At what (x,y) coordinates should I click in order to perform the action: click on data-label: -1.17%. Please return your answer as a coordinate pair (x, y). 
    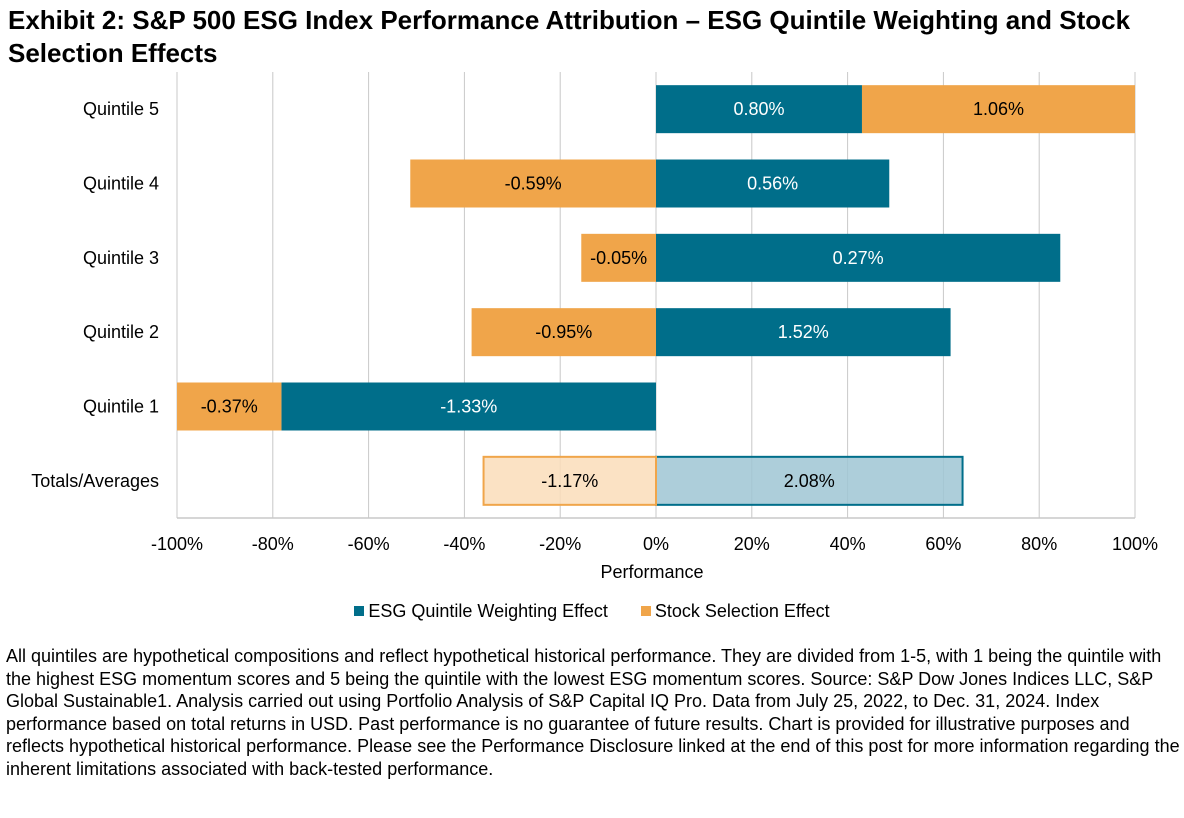
    Looking at the image, I should click on (569, 481).